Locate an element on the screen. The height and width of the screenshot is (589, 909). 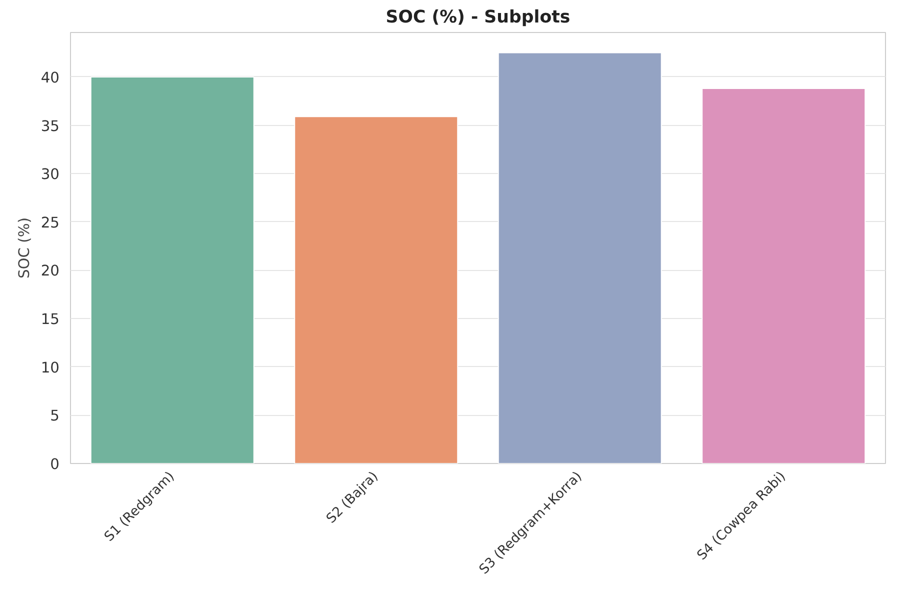
y-tick-label: 30 is located at coordinates (50, 175).